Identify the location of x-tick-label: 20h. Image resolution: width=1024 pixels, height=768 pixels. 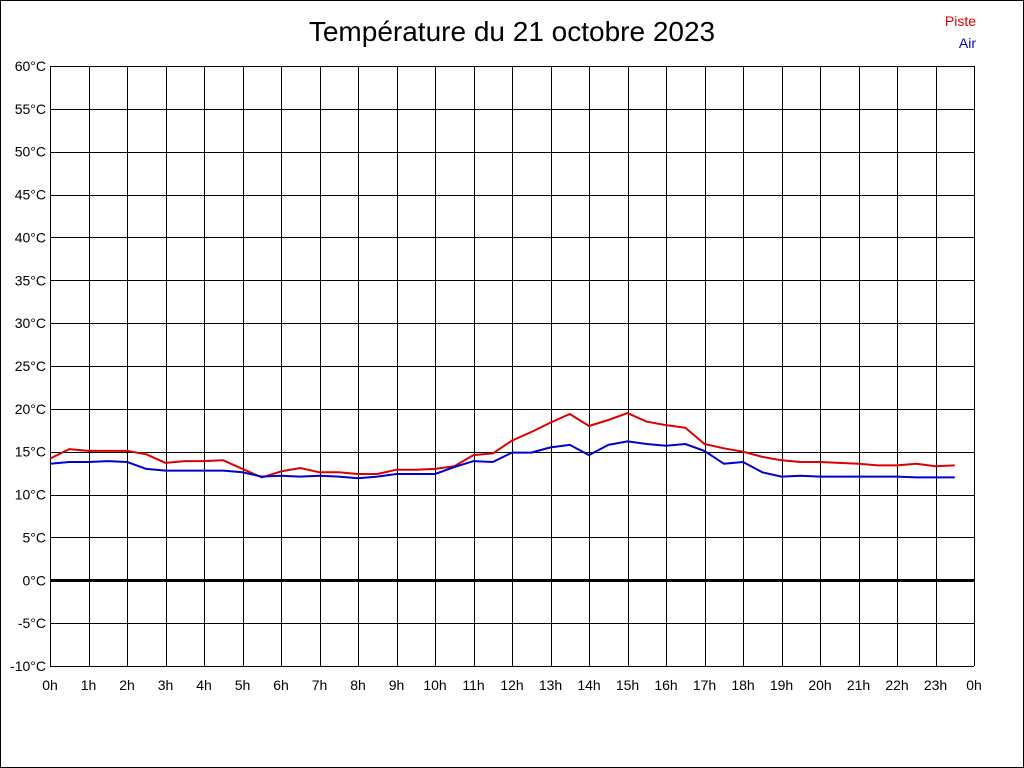
(819, 685).